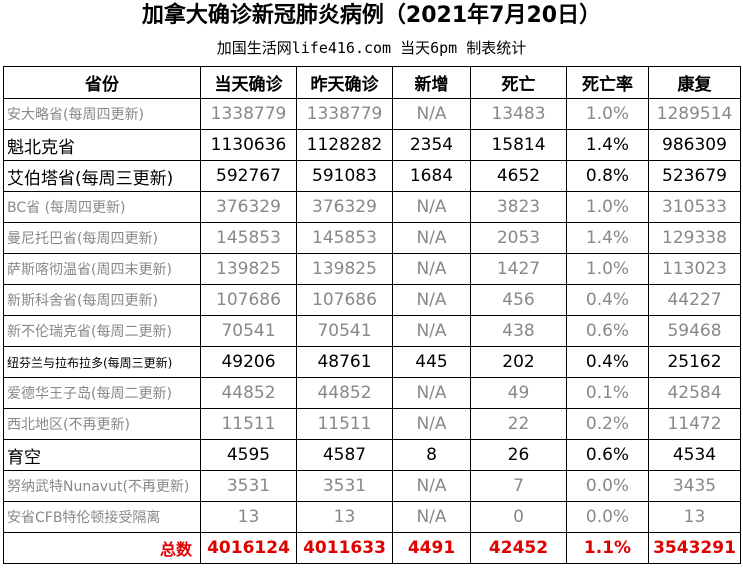 This screenshot has width=743, height=570. I want to click on cell: 11472, so click(694, 424).